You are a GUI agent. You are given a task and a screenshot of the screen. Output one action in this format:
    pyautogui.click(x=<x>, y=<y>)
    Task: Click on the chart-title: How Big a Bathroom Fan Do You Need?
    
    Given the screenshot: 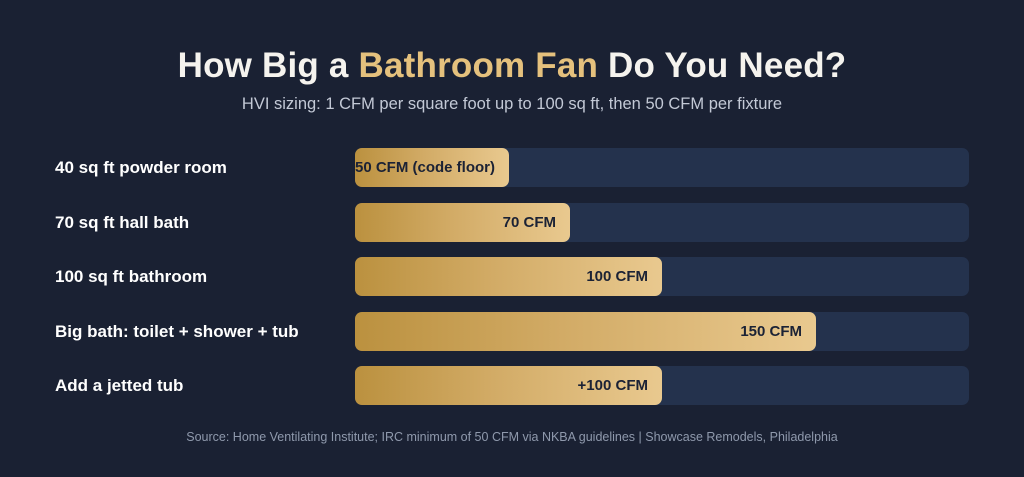 What is the action you would take?
    pyautogui.click(x=512, y=66)
    